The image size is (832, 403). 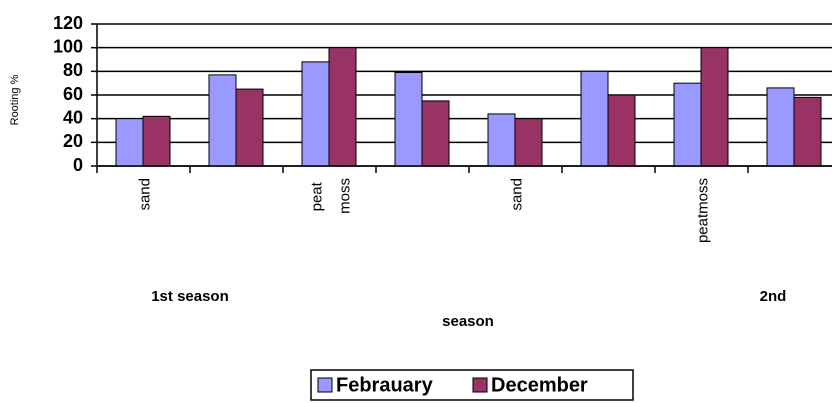 What do you see at coordinates (773, 296) in the screenshot?
I see `annotation: 2nd` at bounding box center [773, 296].